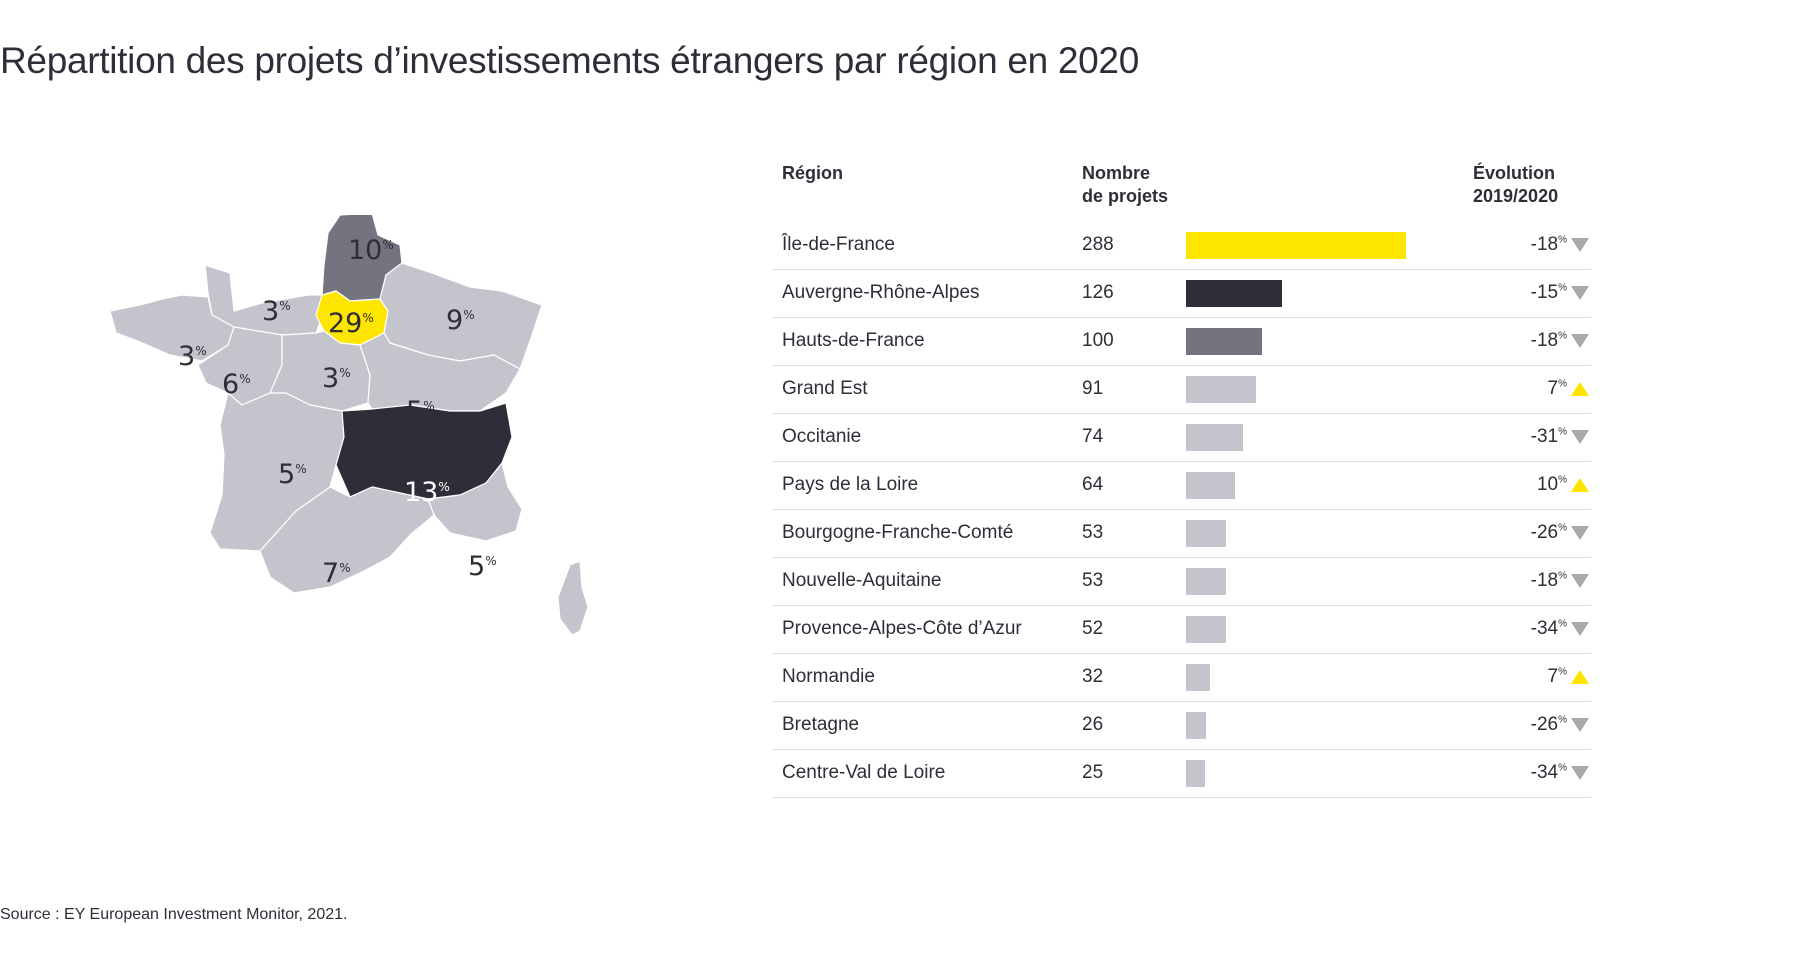 This screenshot has width=1800, height=962. I want to click on map-label-paca: 5%, so click(482, 566).